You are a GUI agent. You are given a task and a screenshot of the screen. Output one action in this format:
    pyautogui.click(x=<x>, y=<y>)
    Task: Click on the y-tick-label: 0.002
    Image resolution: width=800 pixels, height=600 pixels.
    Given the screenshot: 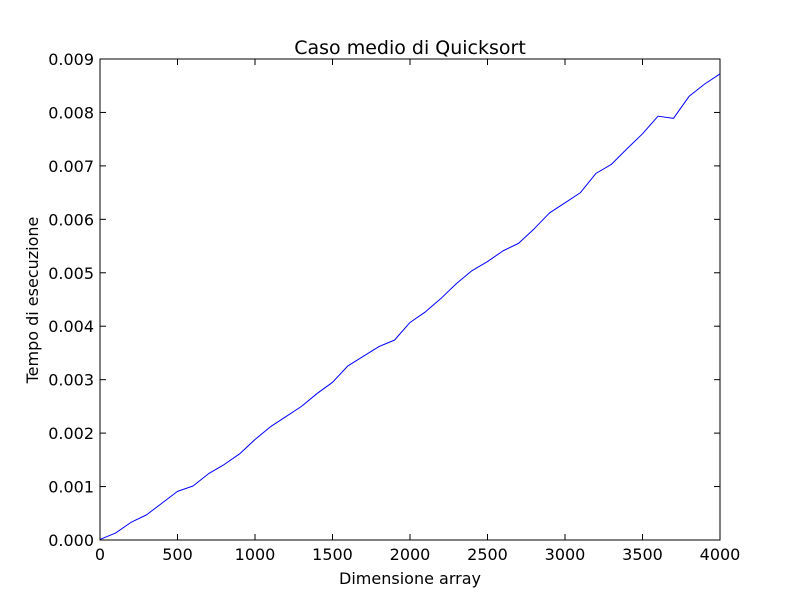 What is the action you would take?
    pyautogui.click(x=71, y=433)
    